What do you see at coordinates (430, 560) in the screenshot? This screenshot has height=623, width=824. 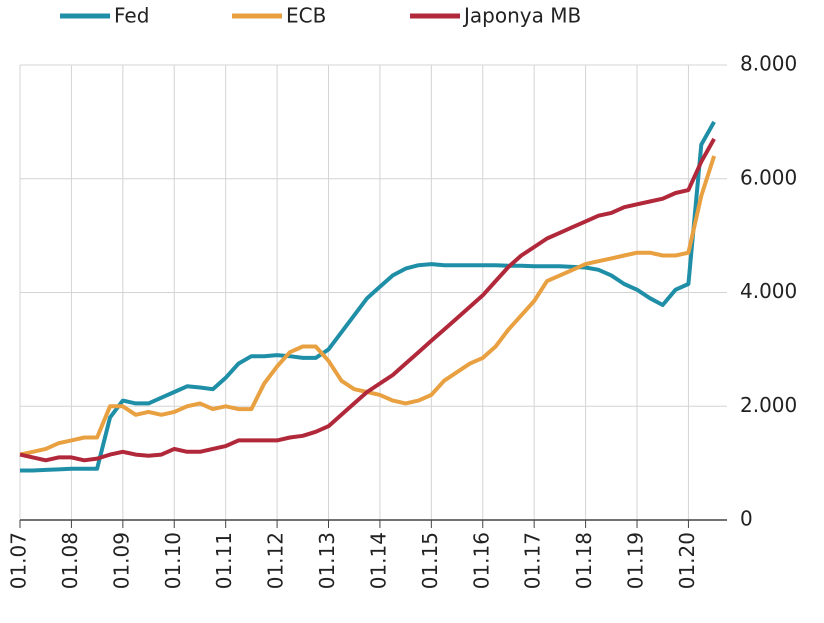 I see `x-tick-label: 01.15` at bounding box center [430, 560].